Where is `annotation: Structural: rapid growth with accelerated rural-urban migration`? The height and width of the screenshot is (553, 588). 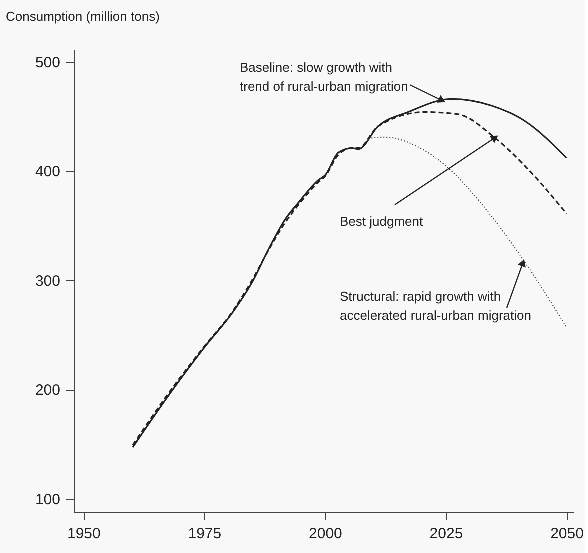 annotation: Structural: rapid growth with accelerated rural-urban migration is located at coordinates (436, 306).